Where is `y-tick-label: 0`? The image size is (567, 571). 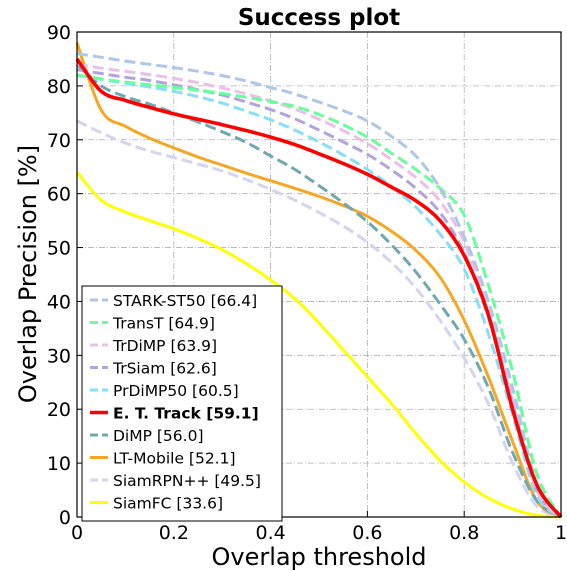 y-tick-label: 0 is located at coordinates (65, 518).